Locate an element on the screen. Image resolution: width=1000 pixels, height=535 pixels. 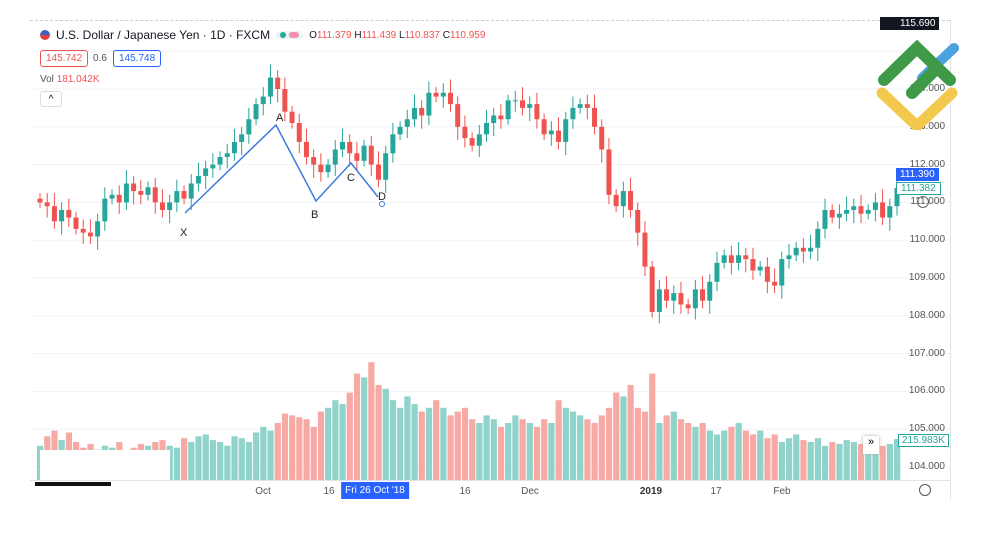
price-axis-label: 114.000 is located at coordinates (927, 88).